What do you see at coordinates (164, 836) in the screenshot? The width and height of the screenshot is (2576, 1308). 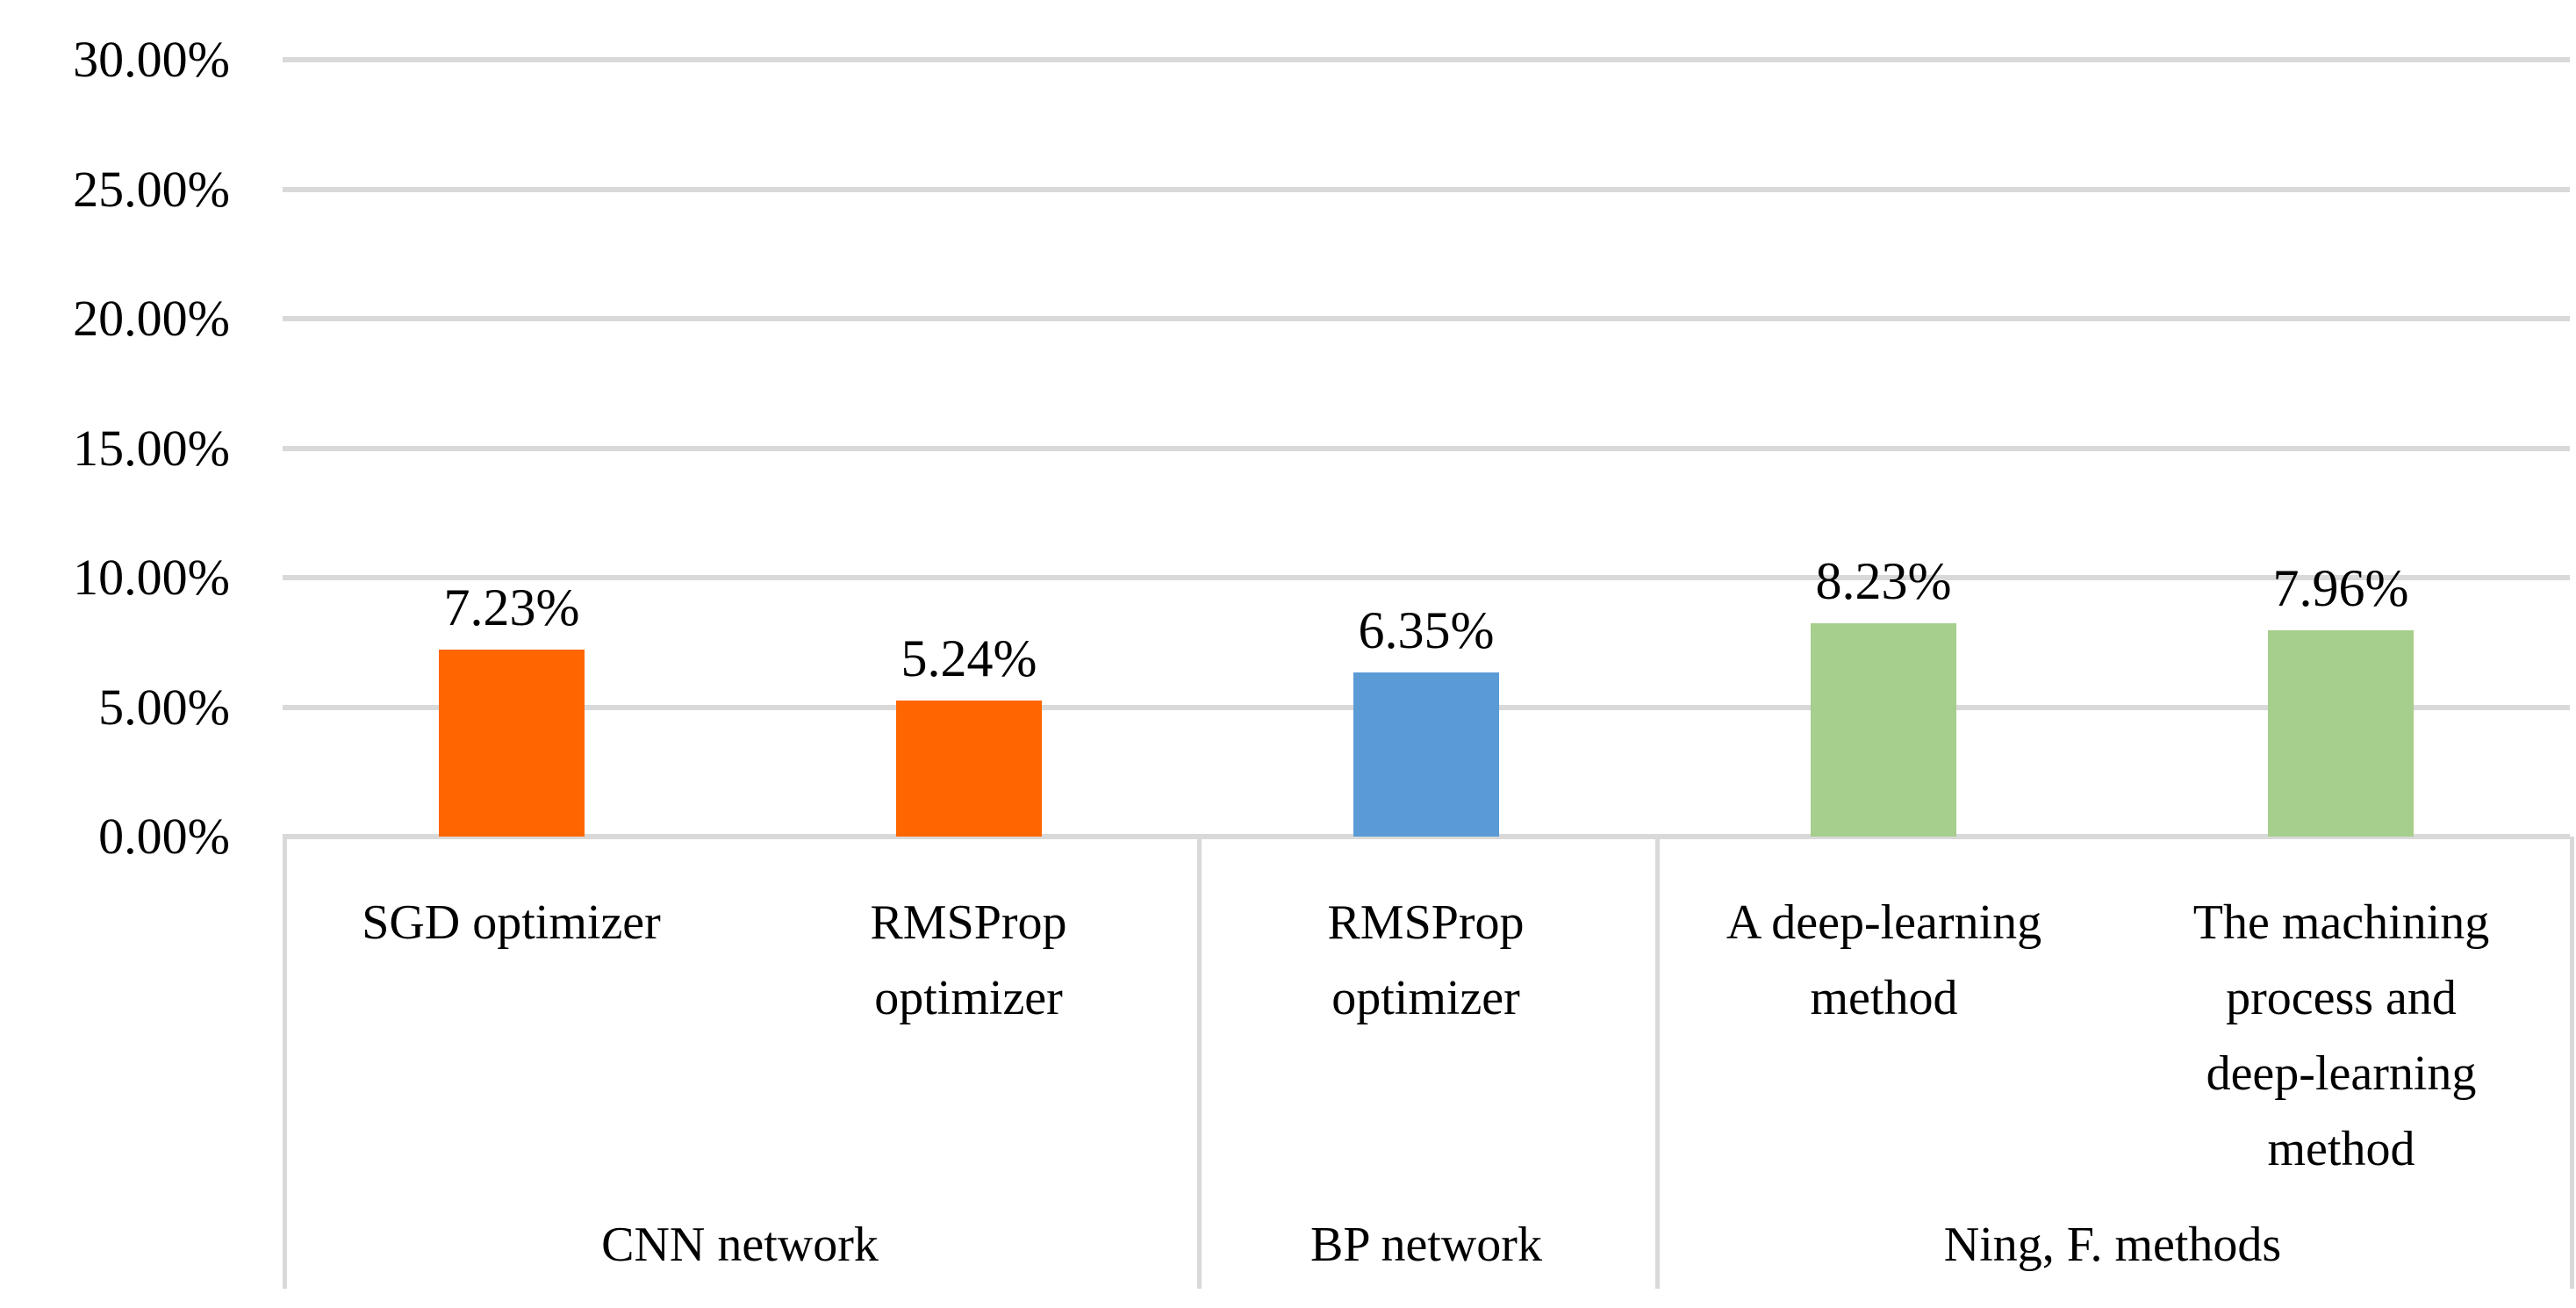 I see `y-tick-label: 0.00%` at bounding box center [164, 836].